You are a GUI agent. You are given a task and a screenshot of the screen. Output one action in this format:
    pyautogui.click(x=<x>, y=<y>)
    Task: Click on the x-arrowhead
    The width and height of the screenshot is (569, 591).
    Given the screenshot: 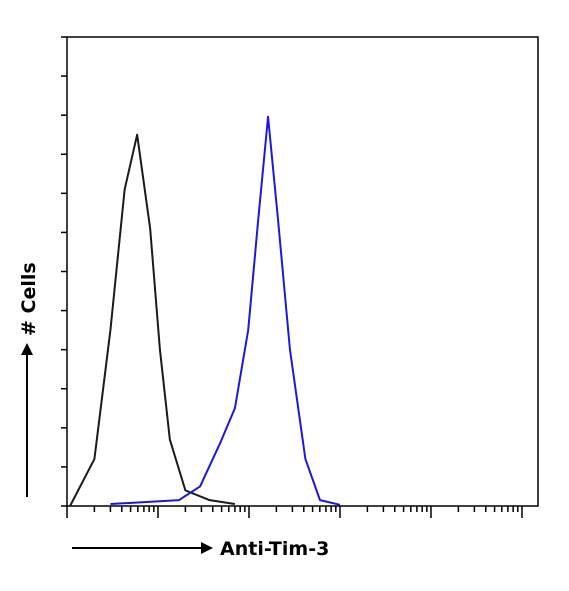 What is the action you would take?
    pyautogui.click(x=207, y=548)
    